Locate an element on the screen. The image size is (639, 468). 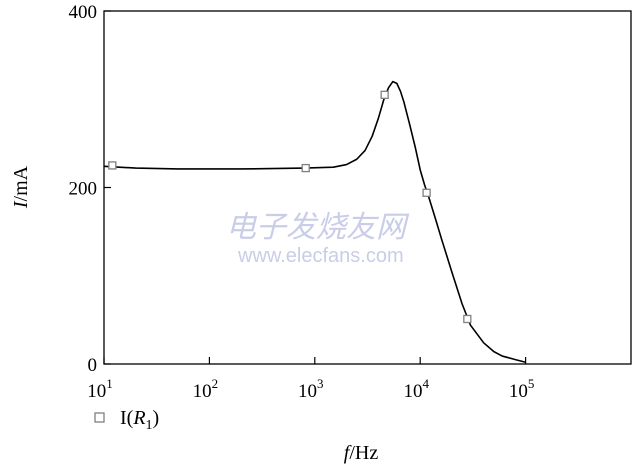
x-tick-label: 10³ is located at coordinates (311, 389).